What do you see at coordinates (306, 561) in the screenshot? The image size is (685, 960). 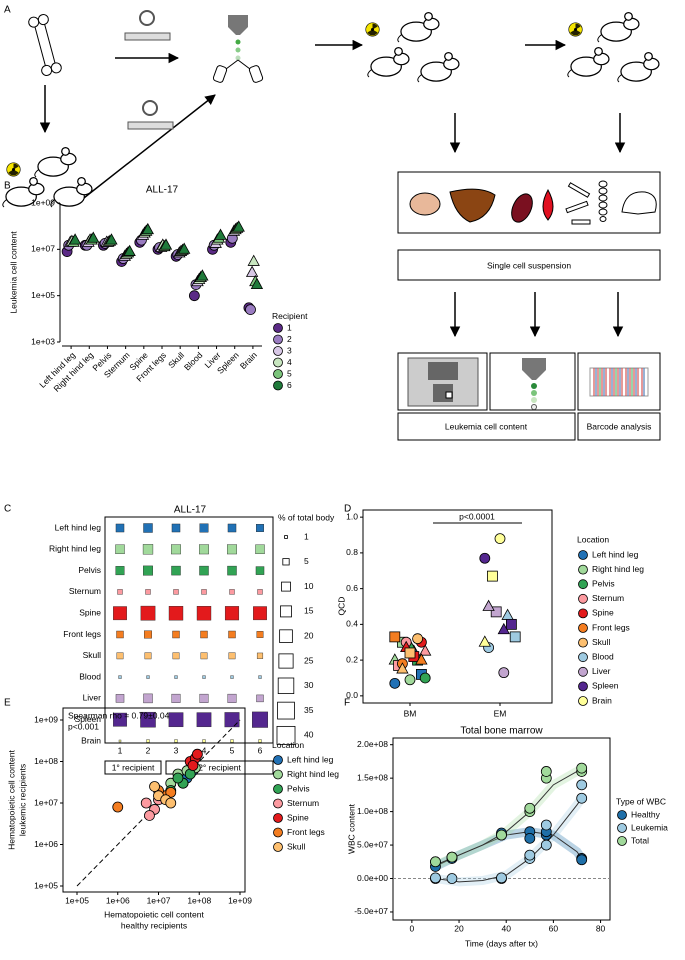 I see `size-legend-label: 5` at bounding box center [306, 561].